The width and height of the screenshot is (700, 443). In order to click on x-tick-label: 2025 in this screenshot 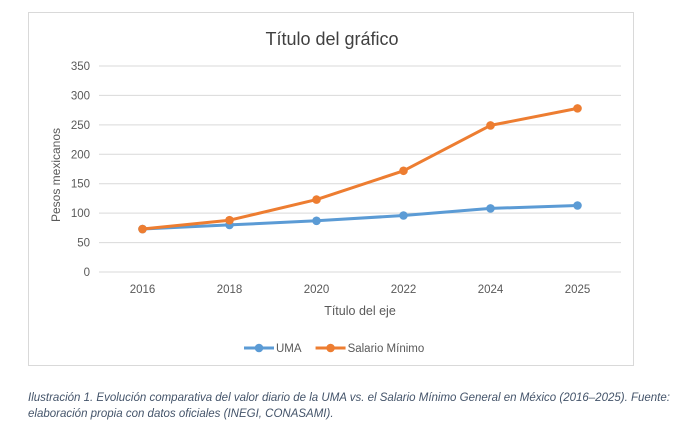, I will do `click(578, 290)`.